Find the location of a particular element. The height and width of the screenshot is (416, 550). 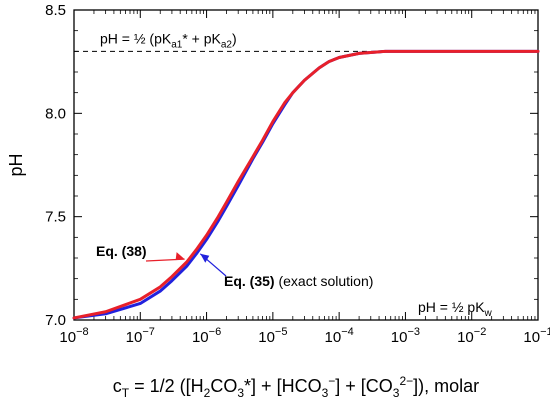

x-tick-label: 10⁻⁴ is located at coordinates (339, 336).